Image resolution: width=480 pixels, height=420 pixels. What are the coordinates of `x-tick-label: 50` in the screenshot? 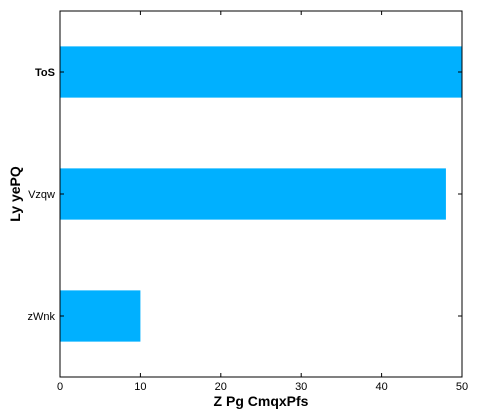 It's located at (462, 387).